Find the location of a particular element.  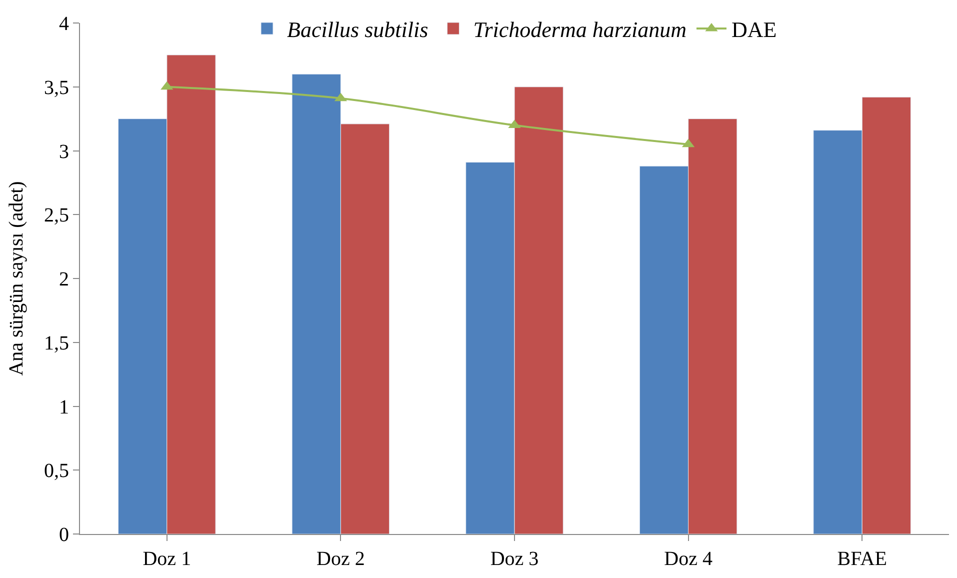

y-tick-label: 1,5 is located at coordinates (56, 343).